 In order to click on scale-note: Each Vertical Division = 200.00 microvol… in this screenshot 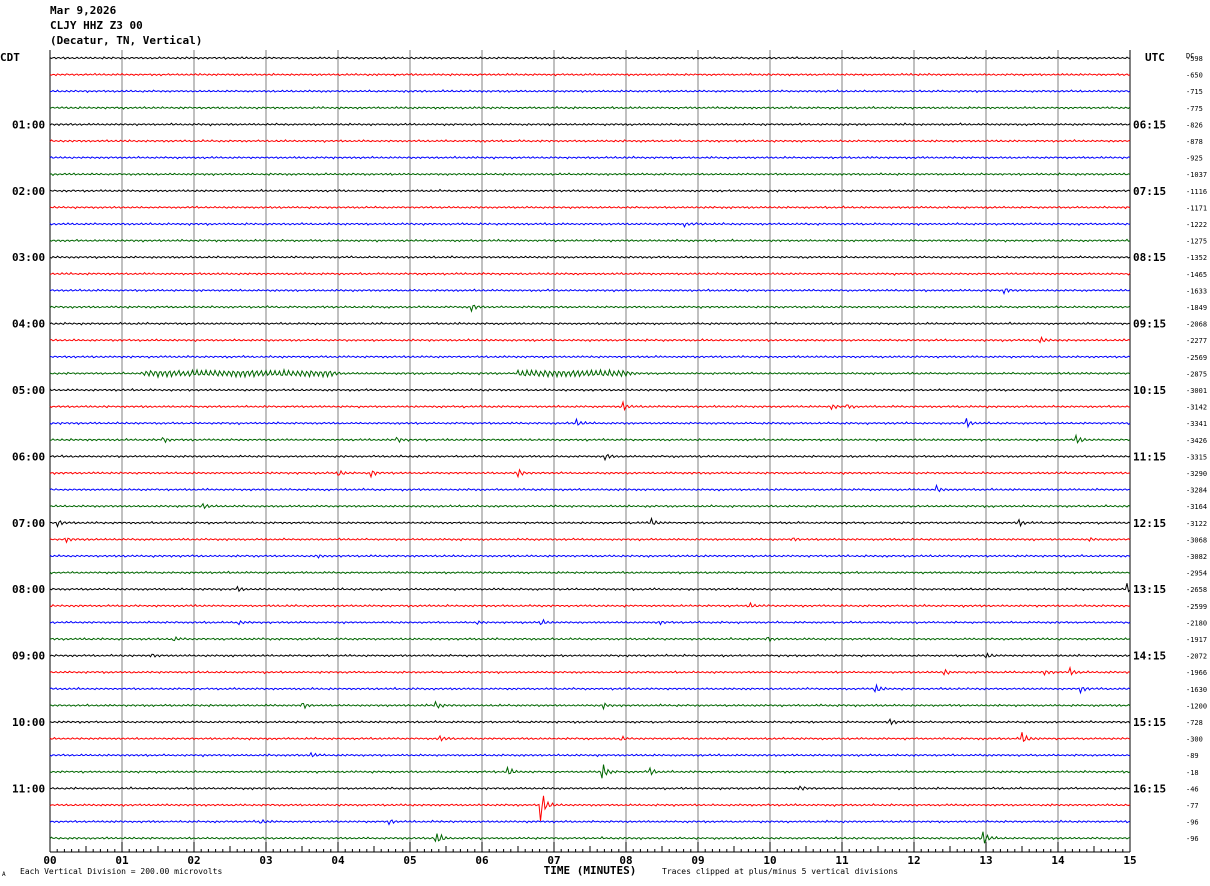, I will do `click(121, 871)`.